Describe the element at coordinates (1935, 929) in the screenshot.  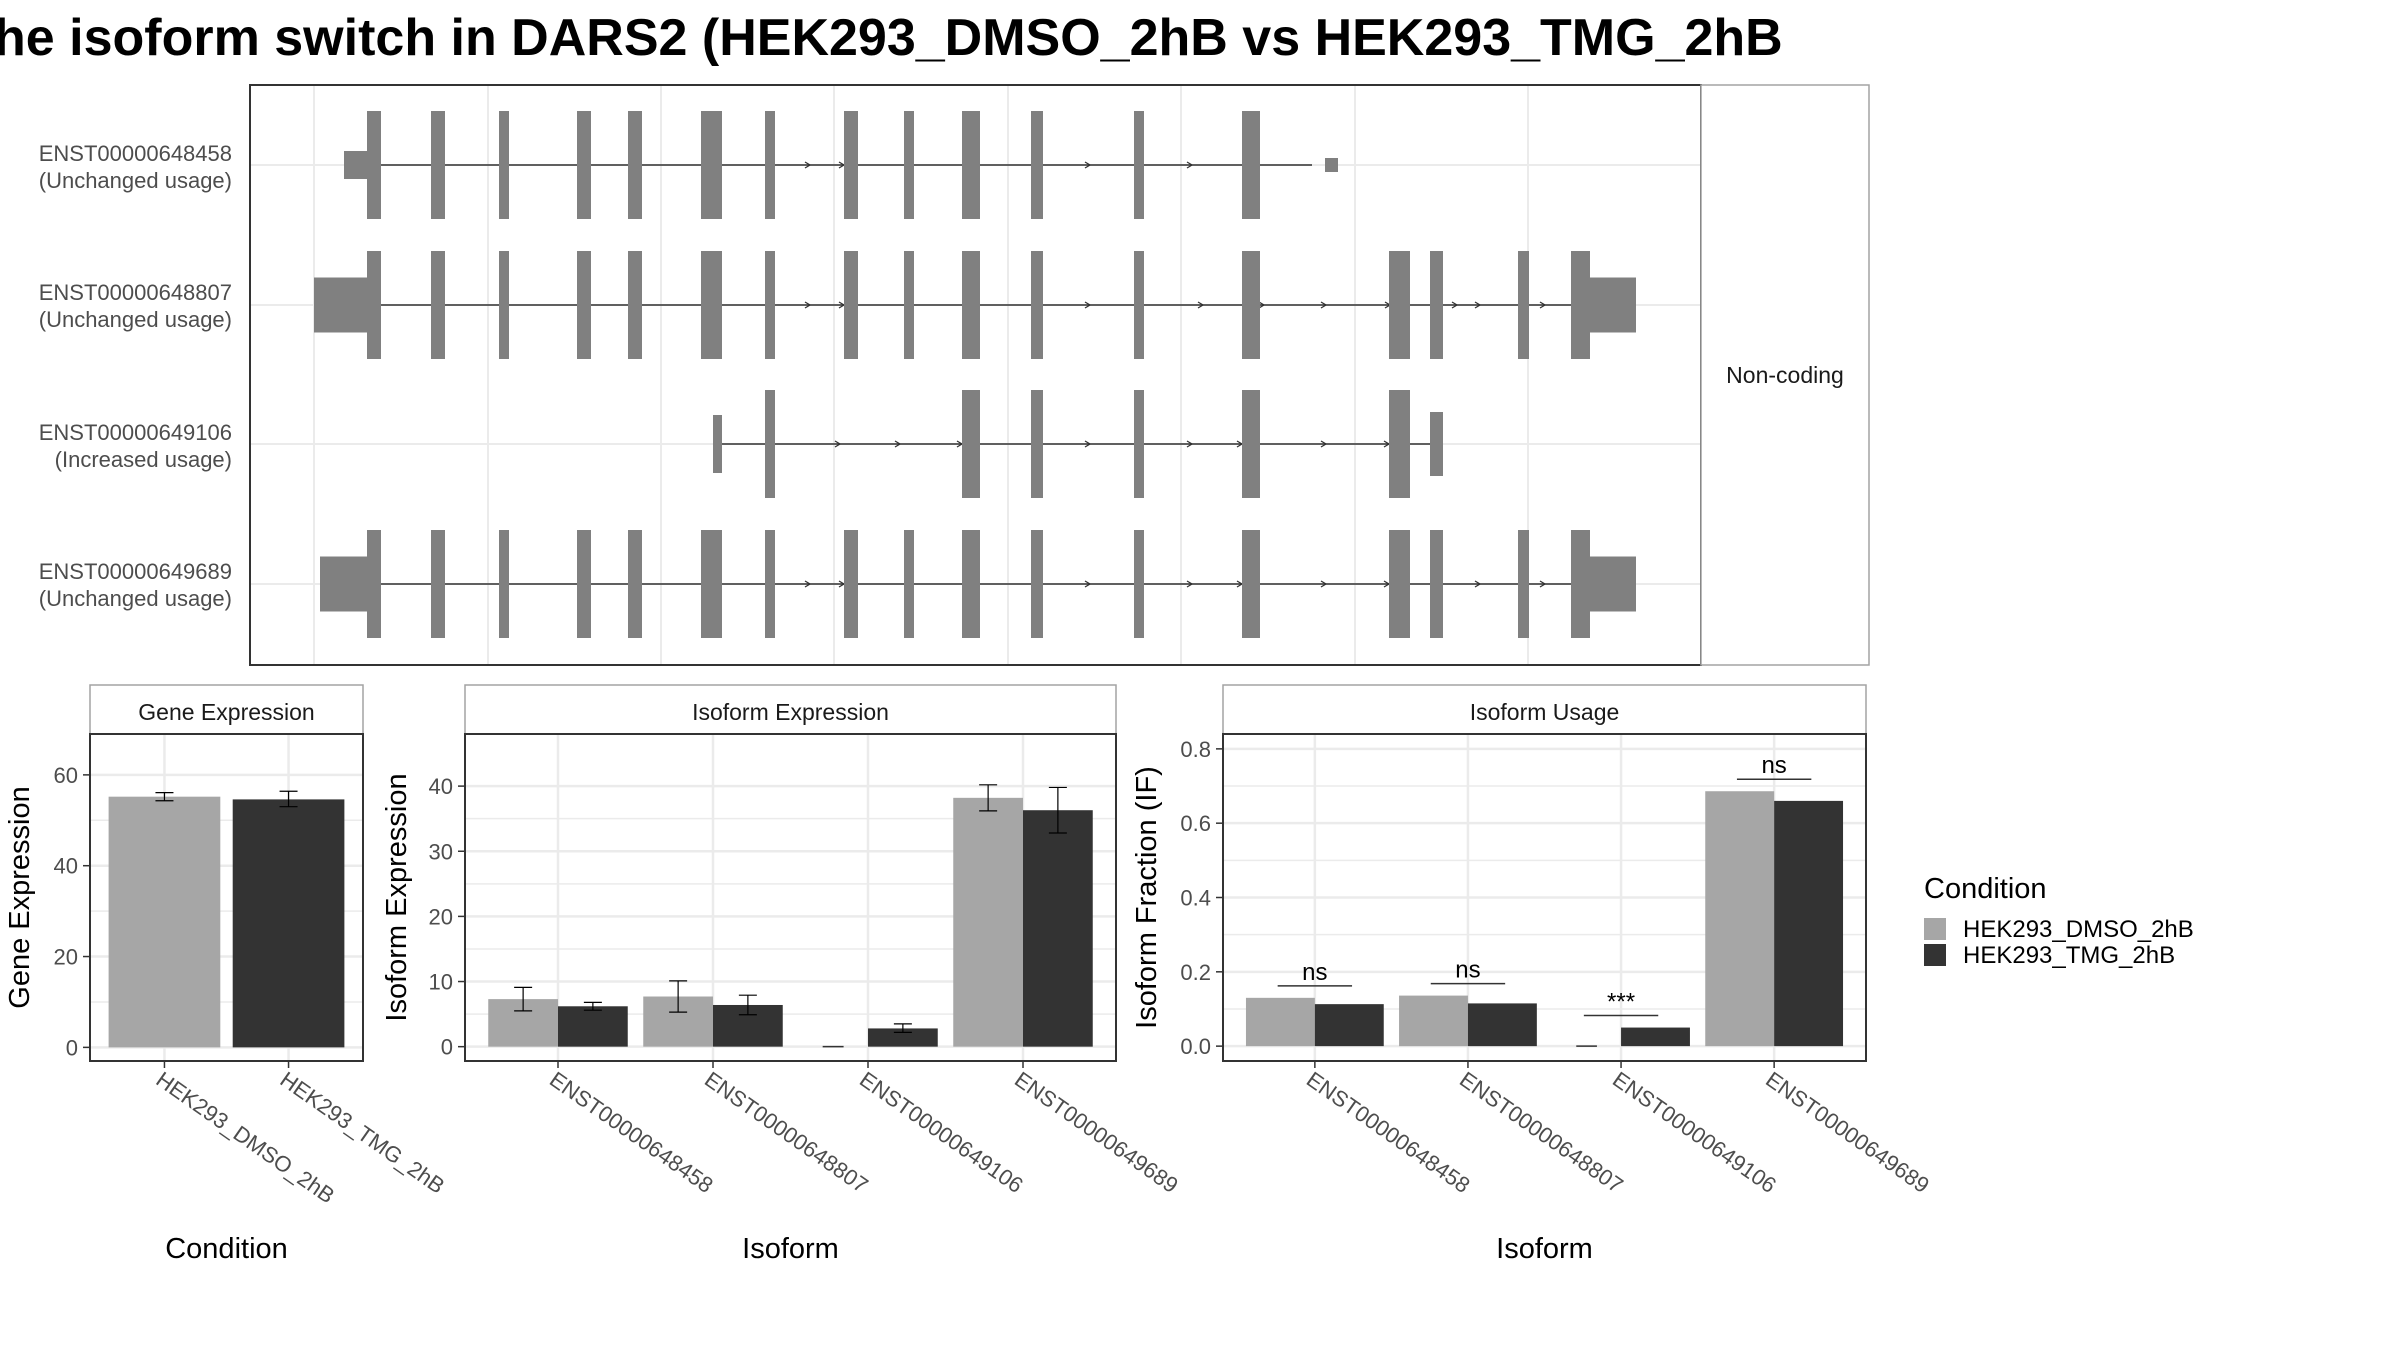
I see `legend-key-dmso` at that location.